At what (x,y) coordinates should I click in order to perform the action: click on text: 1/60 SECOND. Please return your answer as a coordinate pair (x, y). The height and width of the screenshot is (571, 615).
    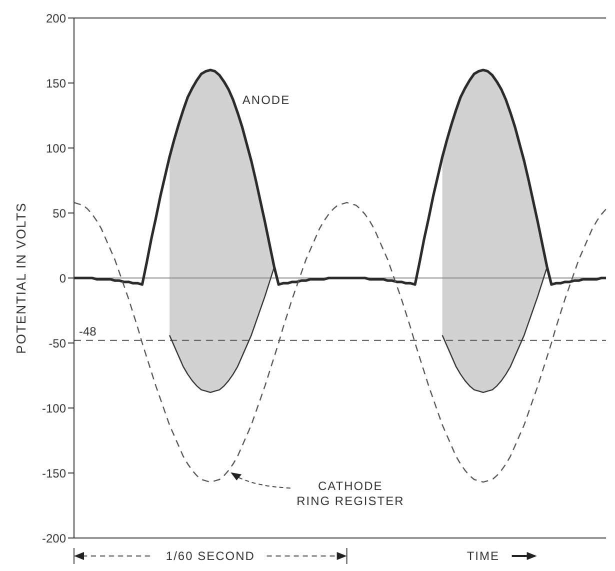
    Looking at the image, I should click on (210, 556).